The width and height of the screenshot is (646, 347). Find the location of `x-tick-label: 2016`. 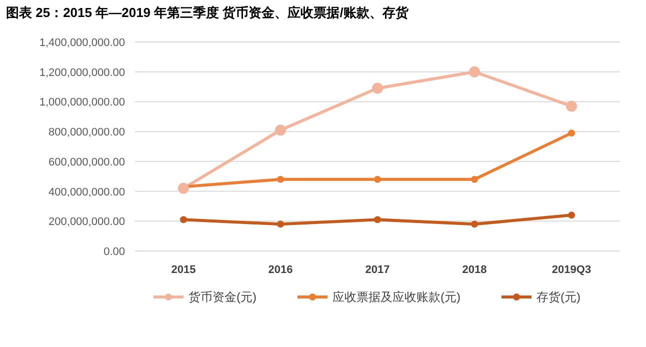

x-tick-label: 2016 is located at coordinates (280, 270).